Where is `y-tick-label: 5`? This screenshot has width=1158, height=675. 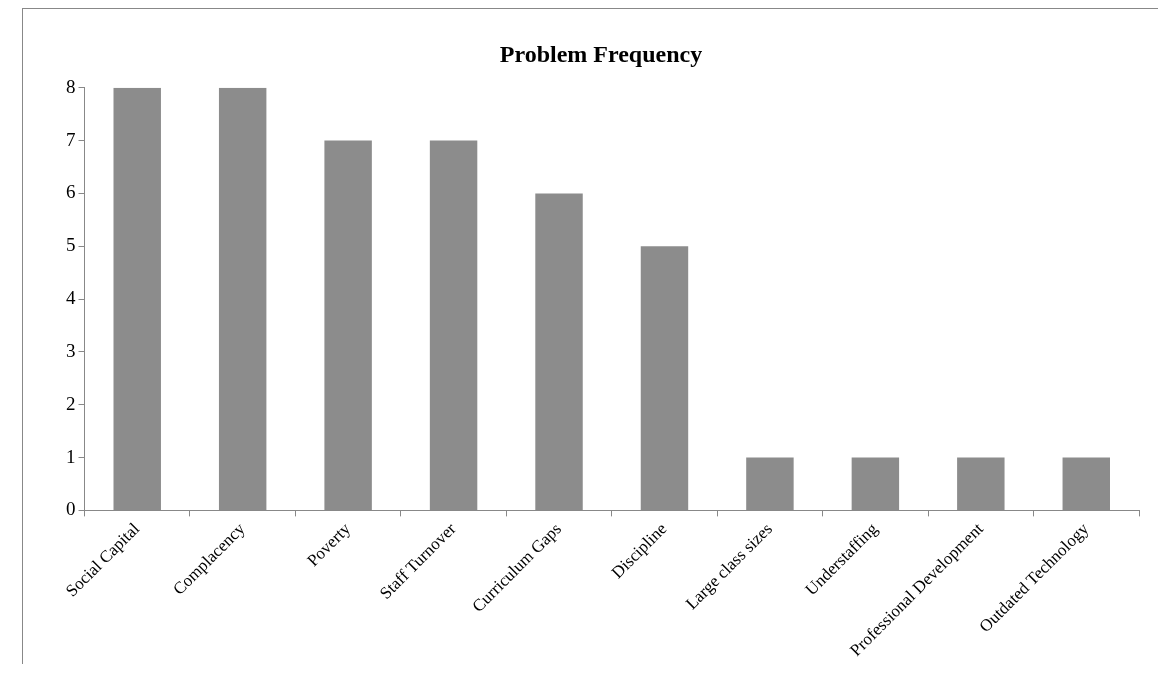 y-tick-label: 5 is located at coordinates (71, 245).